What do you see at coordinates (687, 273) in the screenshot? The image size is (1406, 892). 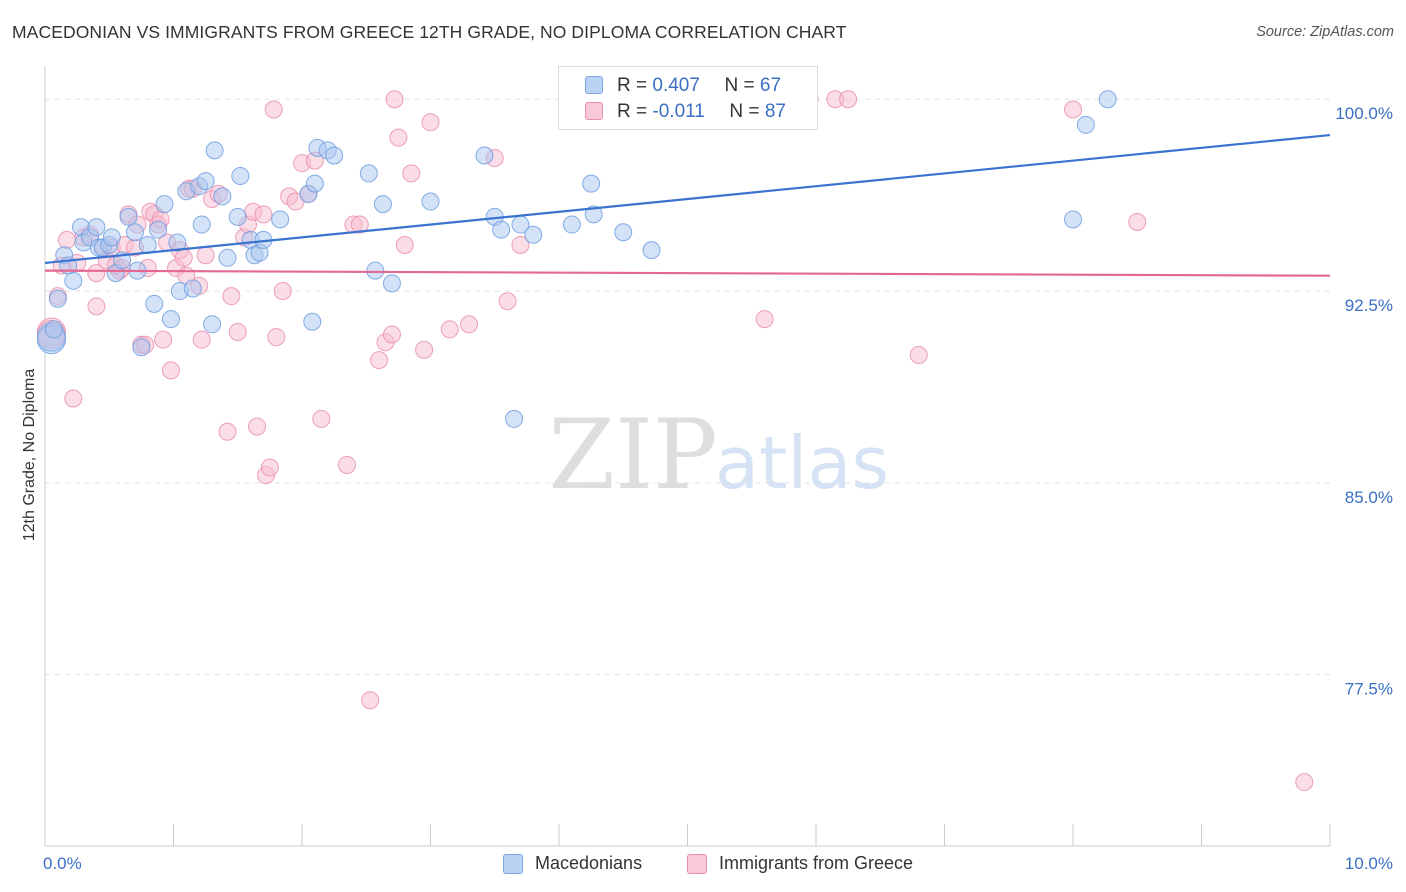 I see `trend-line-immigrants-from-greece` at bounding box center [687, 273].